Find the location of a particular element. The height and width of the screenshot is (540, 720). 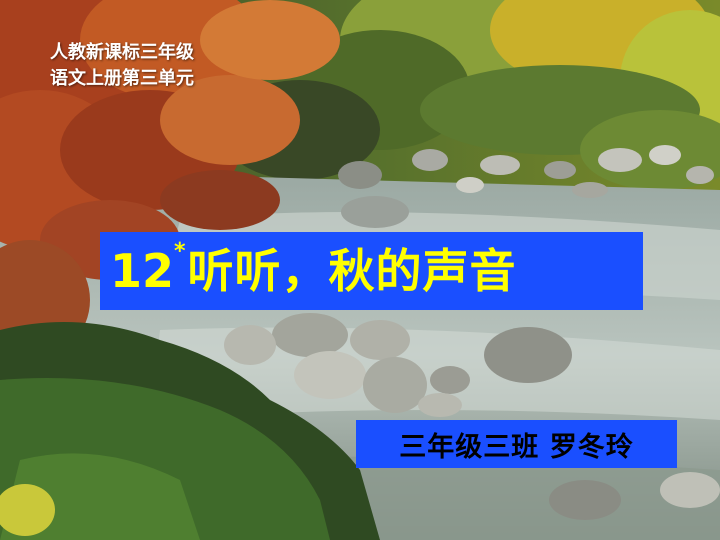

author-label: 三年级三班 罗冬玲 is located at coordinates (516, 447).